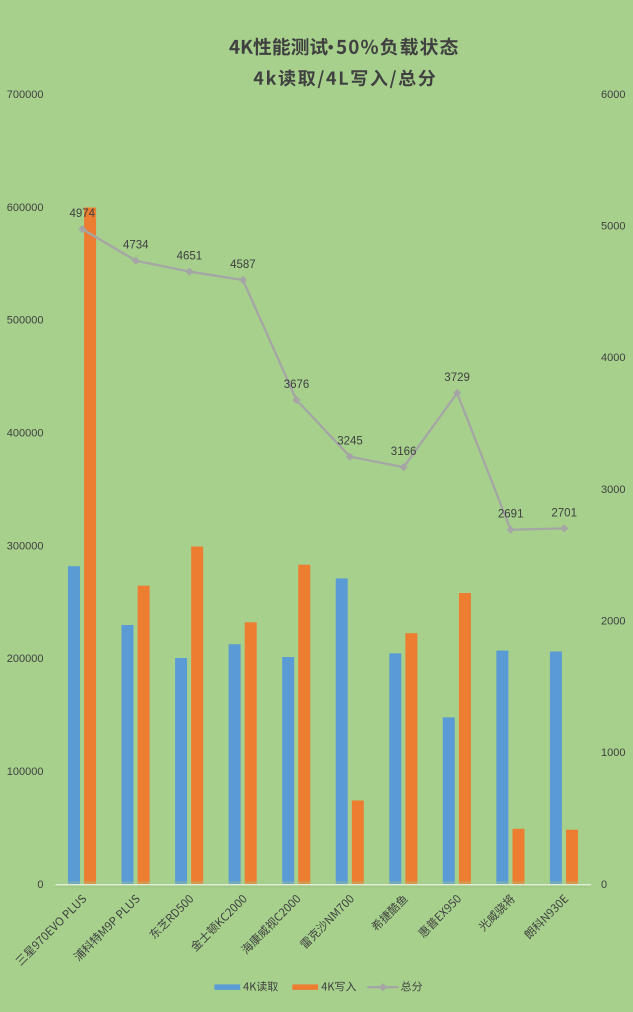 This screenshot has width=633, height=1012. I want to click on svg-text: 3729, so click(457, 378).